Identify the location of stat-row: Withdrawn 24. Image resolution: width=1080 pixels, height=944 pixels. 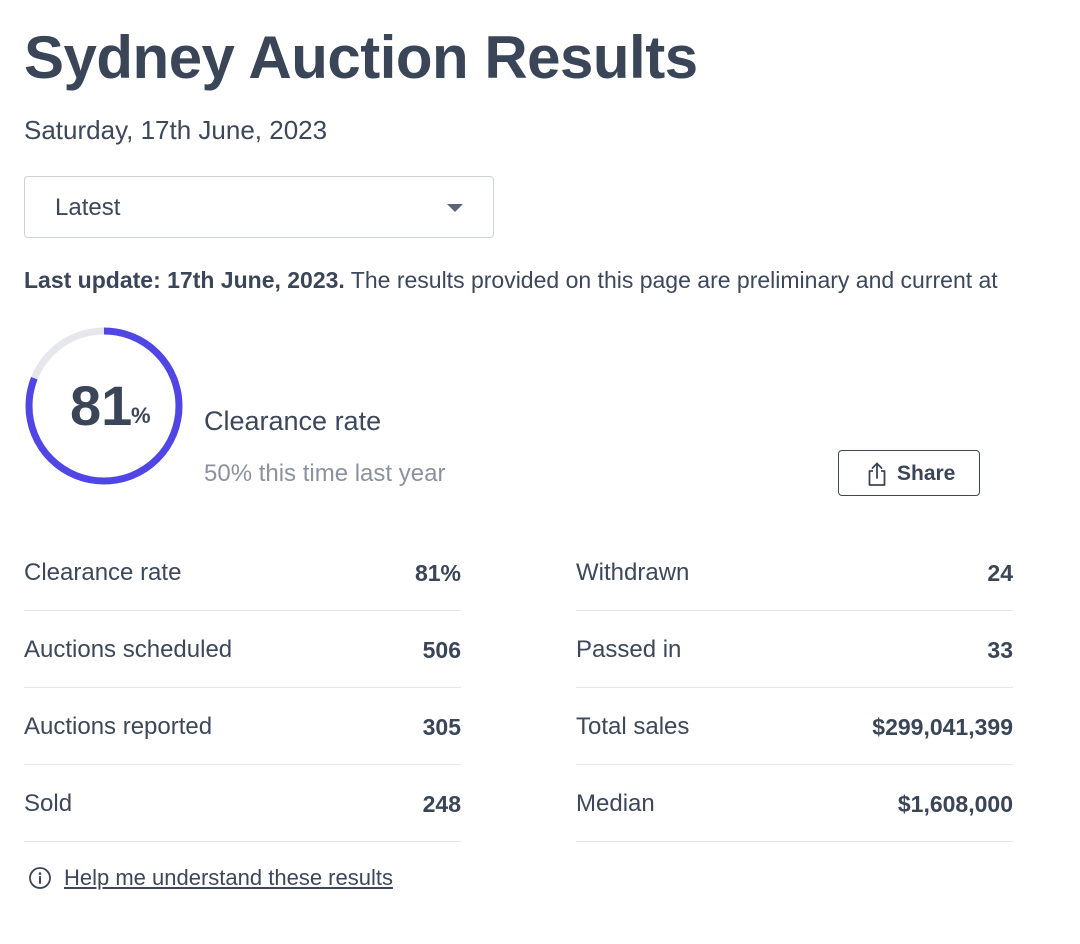
(794, 572).